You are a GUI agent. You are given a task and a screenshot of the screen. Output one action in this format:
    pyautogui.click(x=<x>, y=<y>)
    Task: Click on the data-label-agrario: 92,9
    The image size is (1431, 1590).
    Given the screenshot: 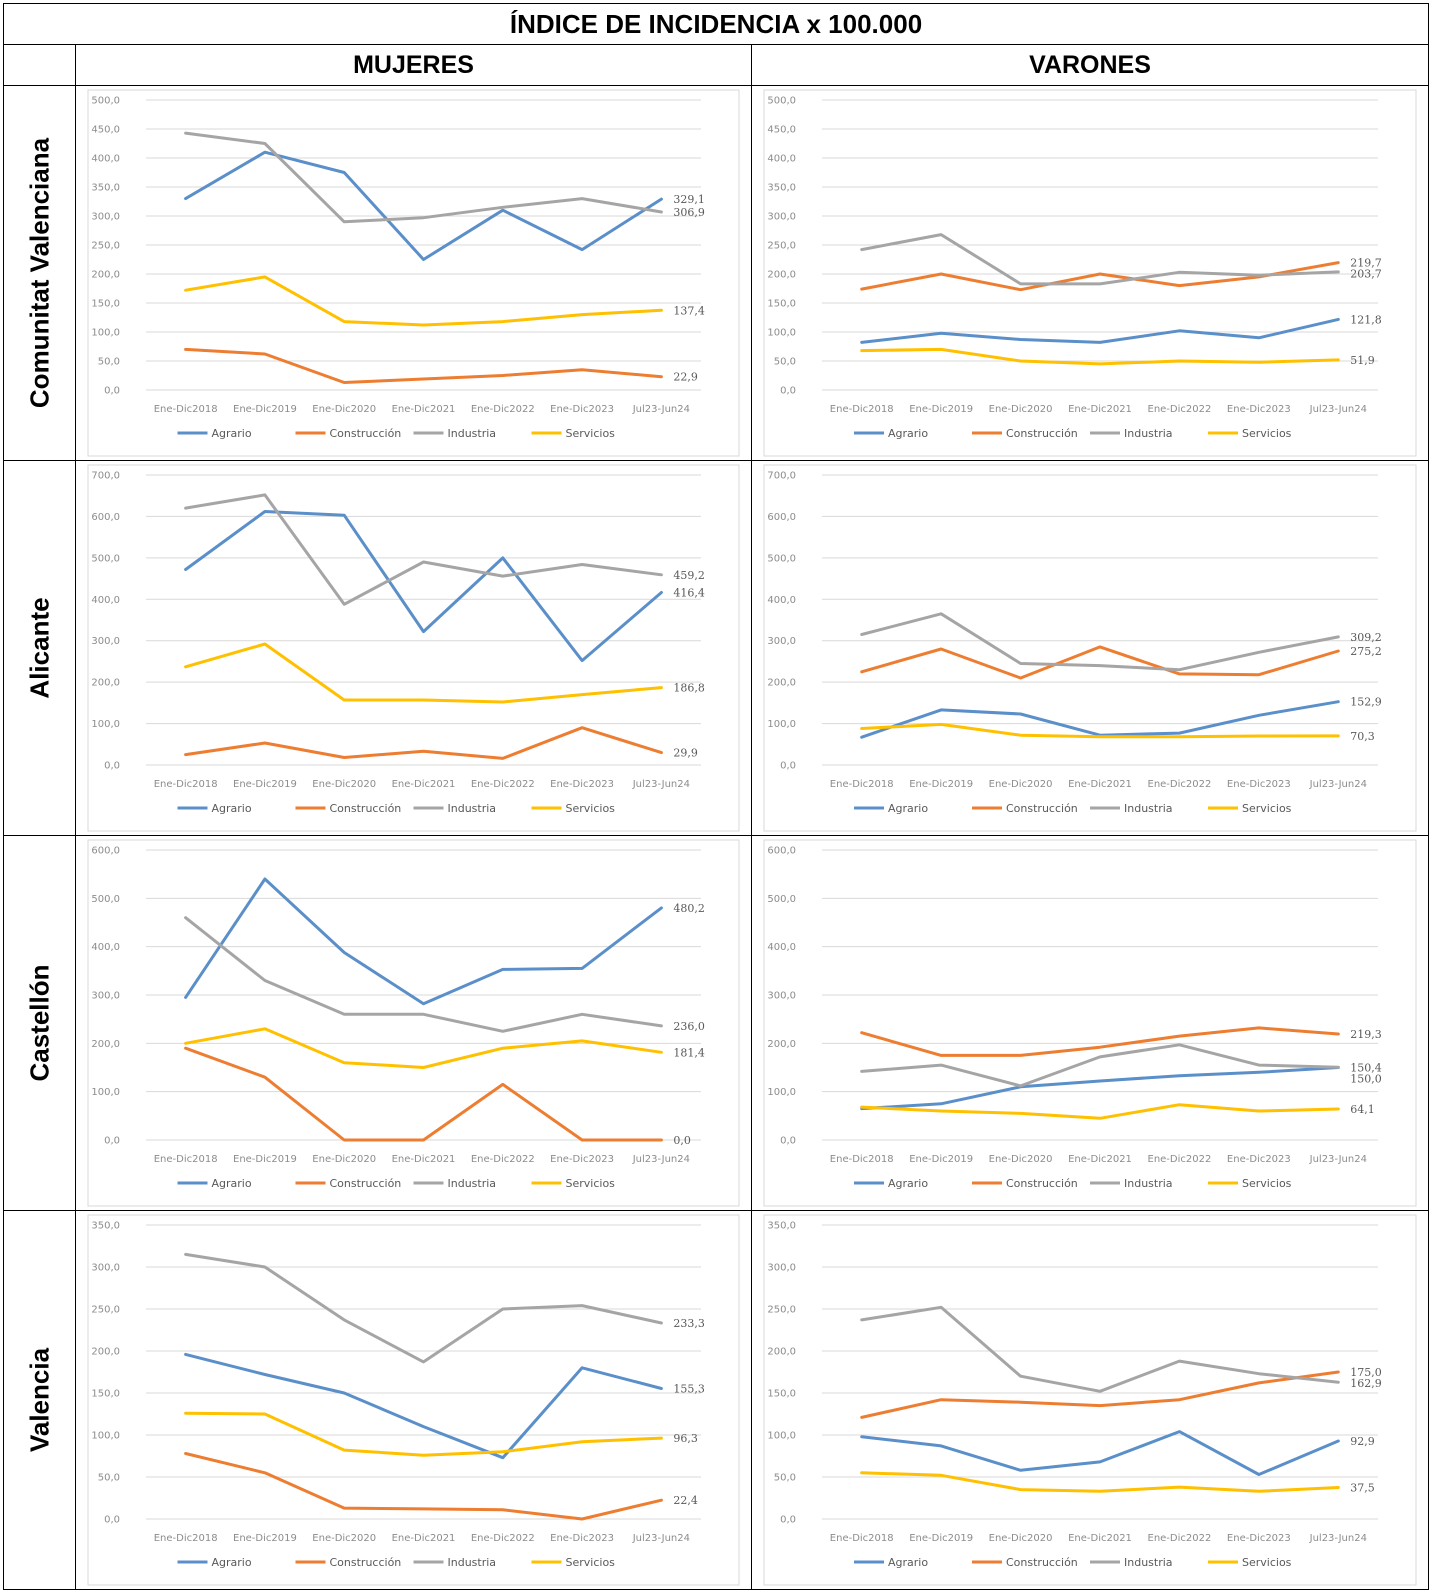 What is the action you would take?
    pyautogui.click(x=1362, y=1441)
    